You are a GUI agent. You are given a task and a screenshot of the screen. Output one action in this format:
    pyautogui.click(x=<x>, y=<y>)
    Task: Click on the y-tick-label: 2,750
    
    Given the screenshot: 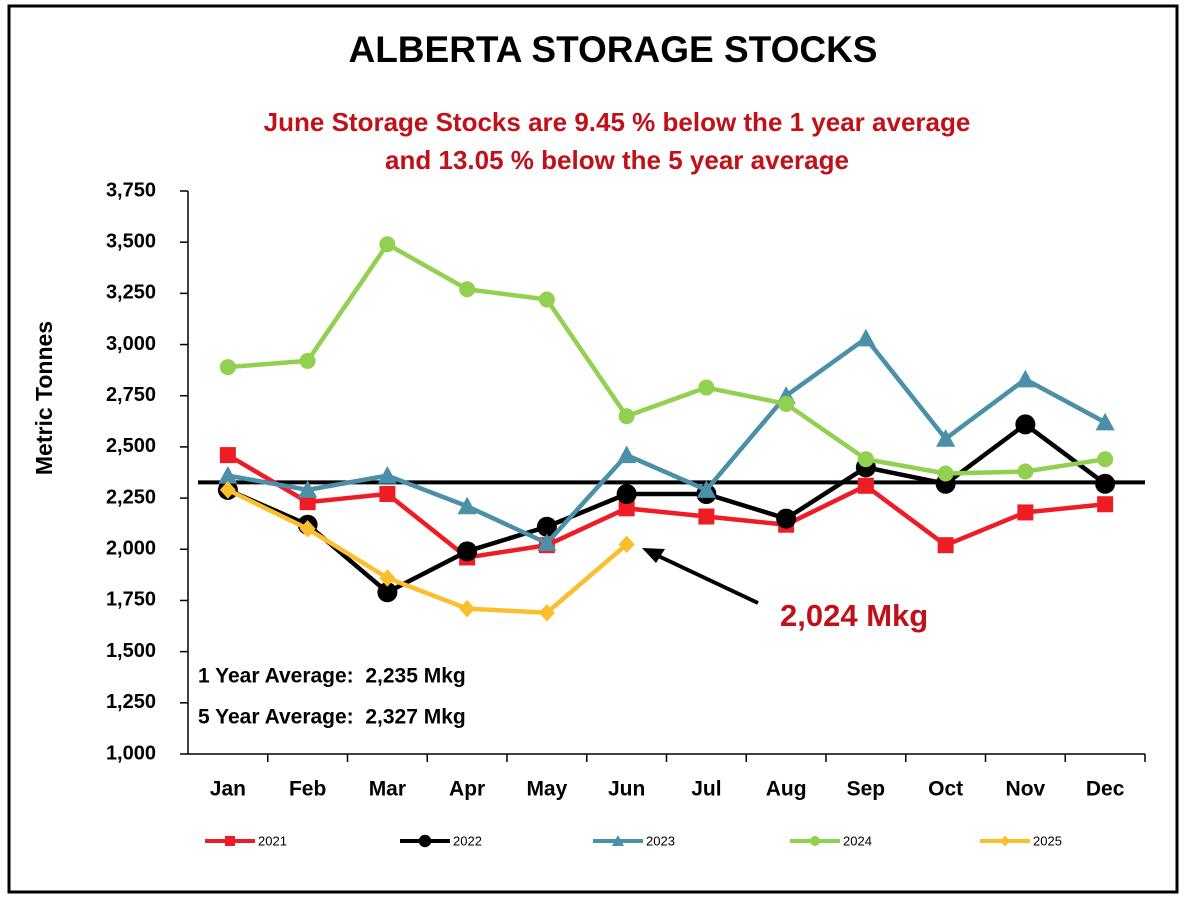 What is the action you would take?
    pyautogui.click(x=131, y=395)
    